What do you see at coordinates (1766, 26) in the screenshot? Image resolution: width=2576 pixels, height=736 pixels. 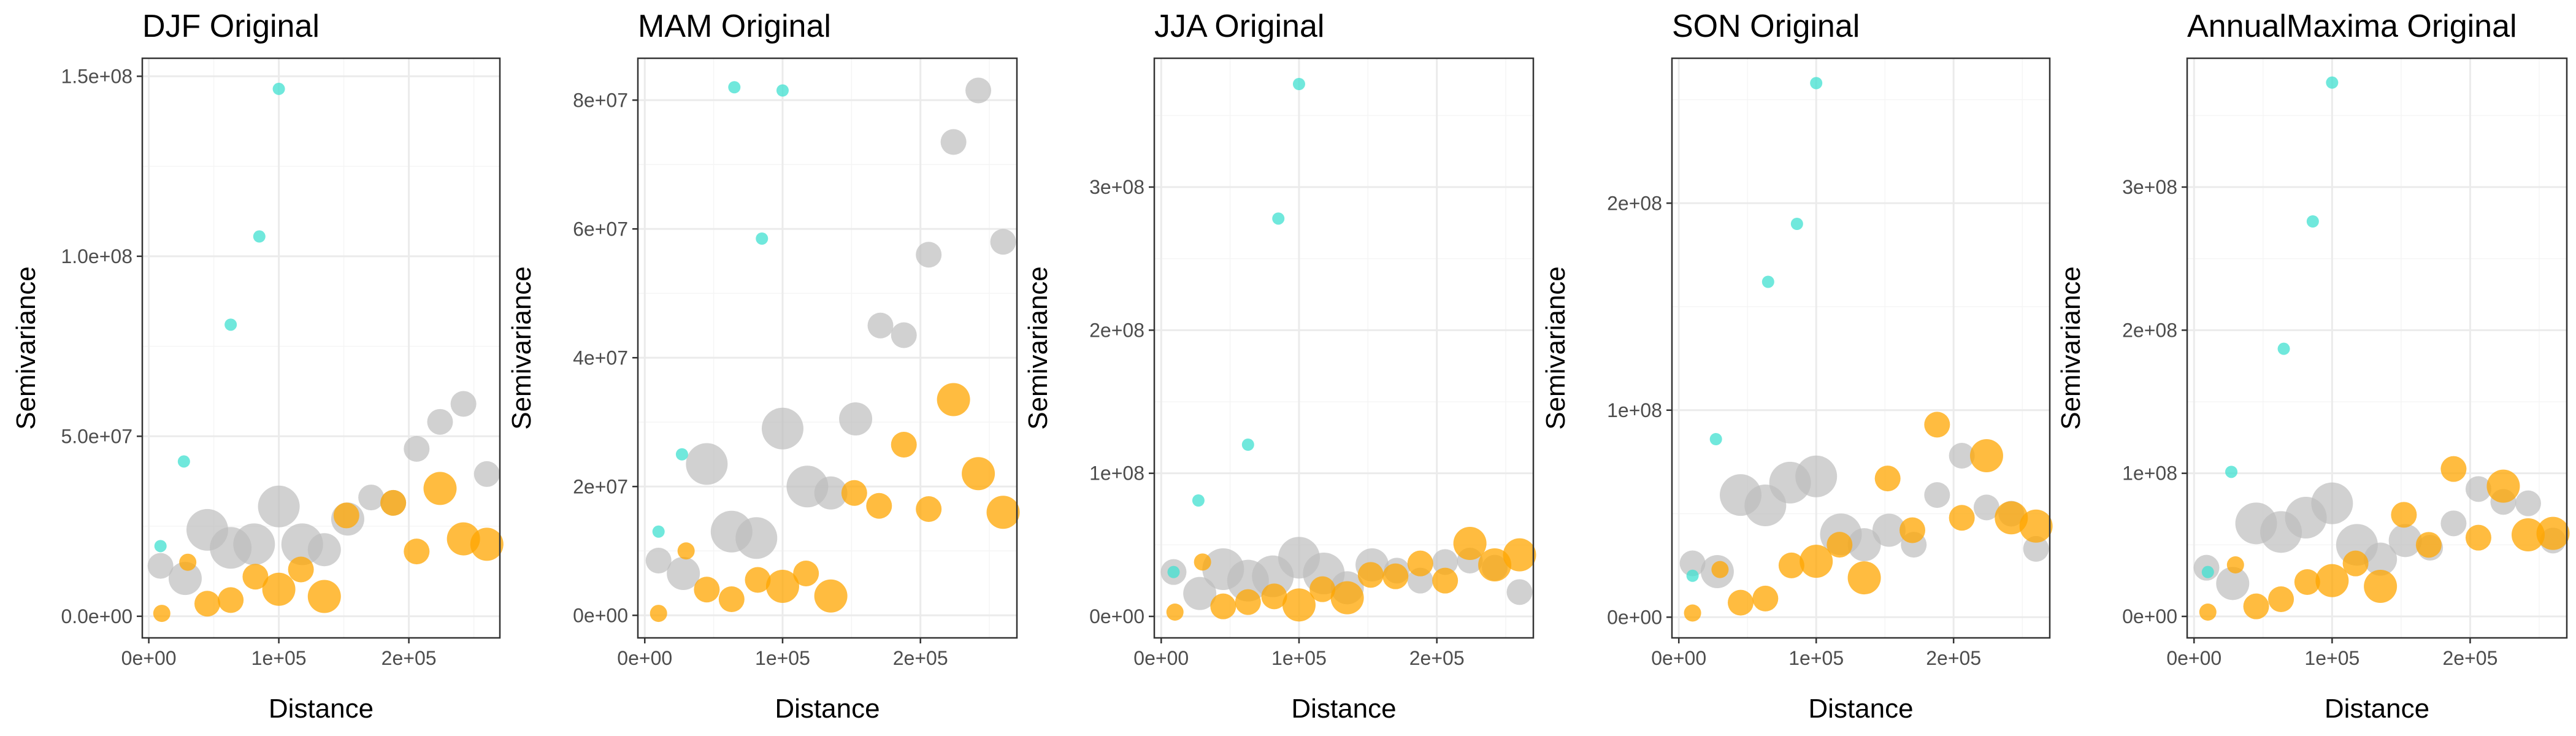 I see `panel-title: SON Original` at bounding box center [1766, 26].